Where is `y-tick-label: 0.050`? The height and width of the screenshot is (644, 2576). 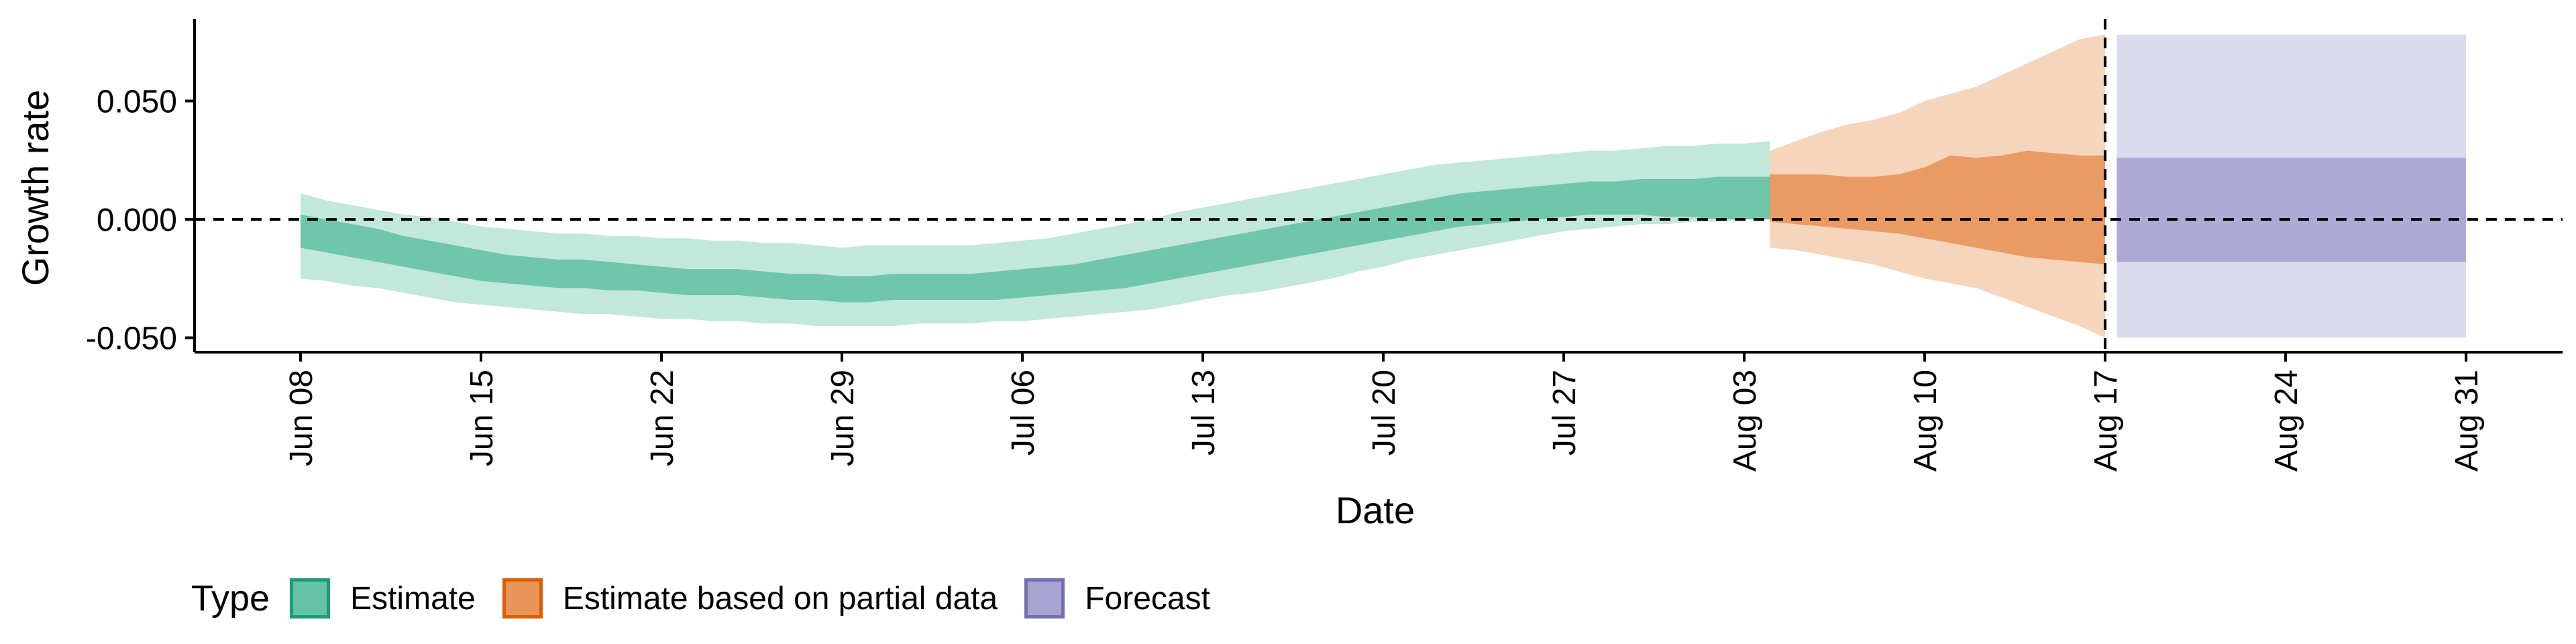
y-tick-label: 0.050 is located at coordinates (137, 102).